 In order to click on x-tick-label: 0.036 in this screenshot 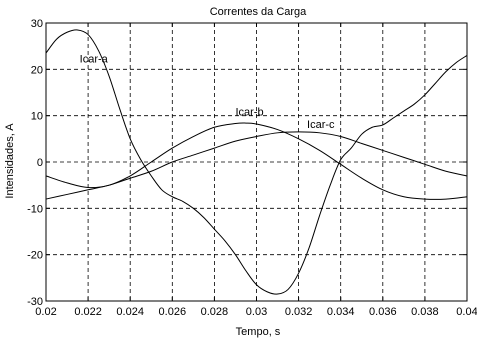, I will do `click(383, 312)`.